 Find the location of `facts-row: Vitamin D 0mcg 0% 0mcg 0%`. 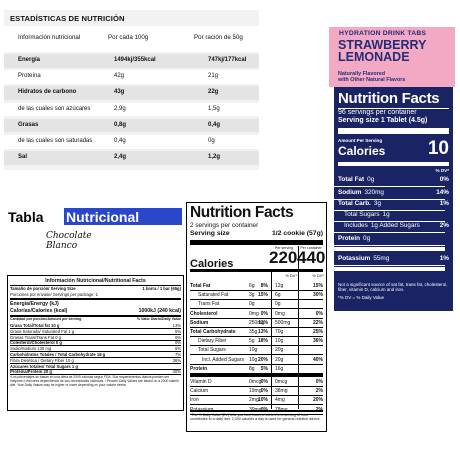

facts-row: Vitamin D 0mcg 0% 0mcg 0% is located at coordinates (256, 381).